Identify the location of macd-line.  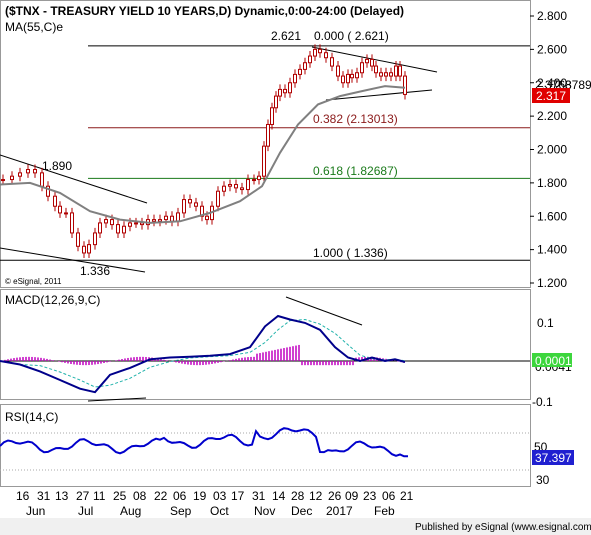
(203, 354).